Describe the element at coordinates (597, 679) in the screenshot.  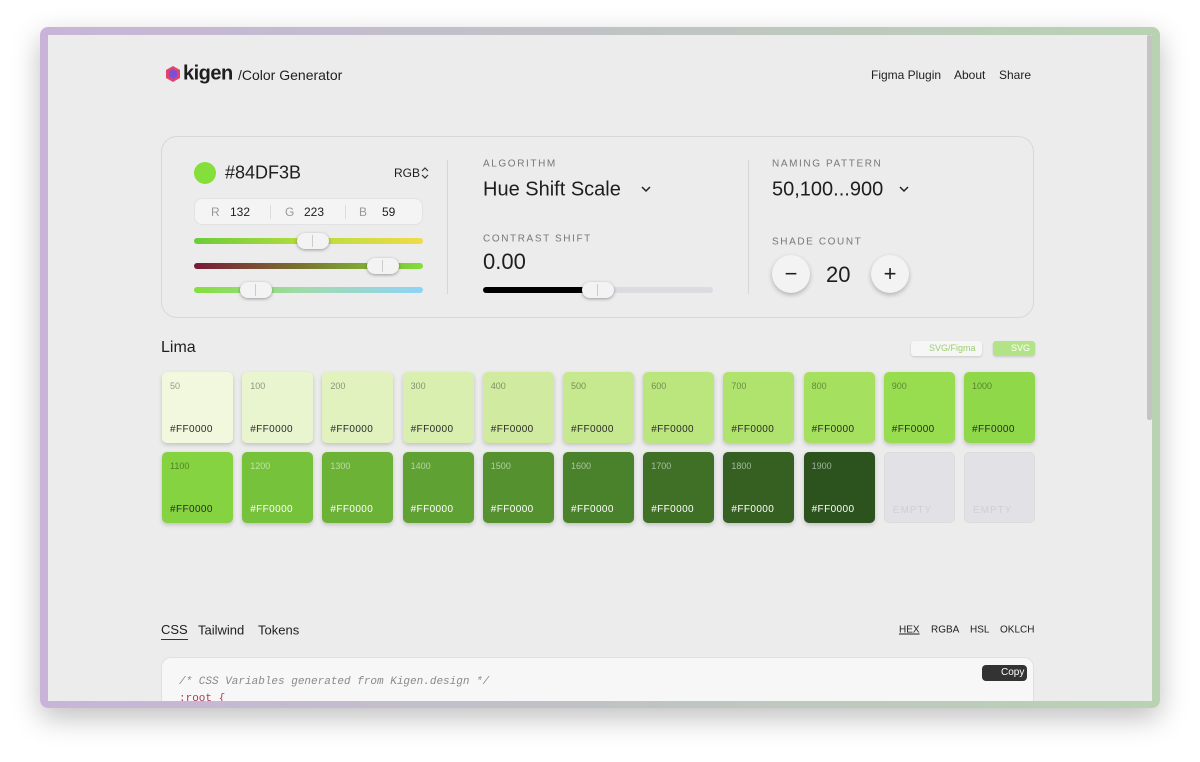
I see `code-box` at that location.